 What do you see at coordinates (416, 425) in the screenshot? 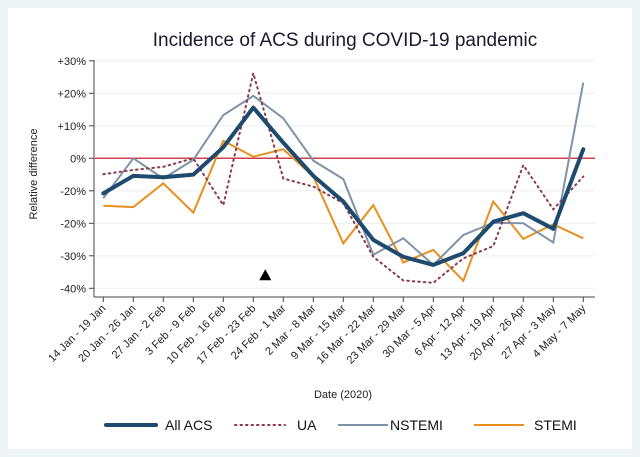
I see `legend-label: NSTEMI` at bounding box center [416, 425].